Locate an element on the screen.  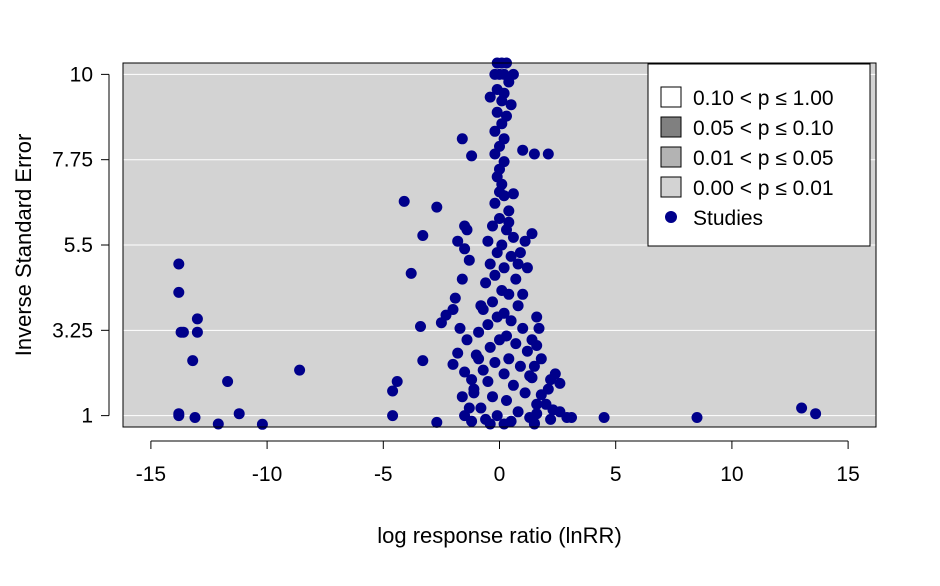
legend-box is located at coordinates (759, 155).